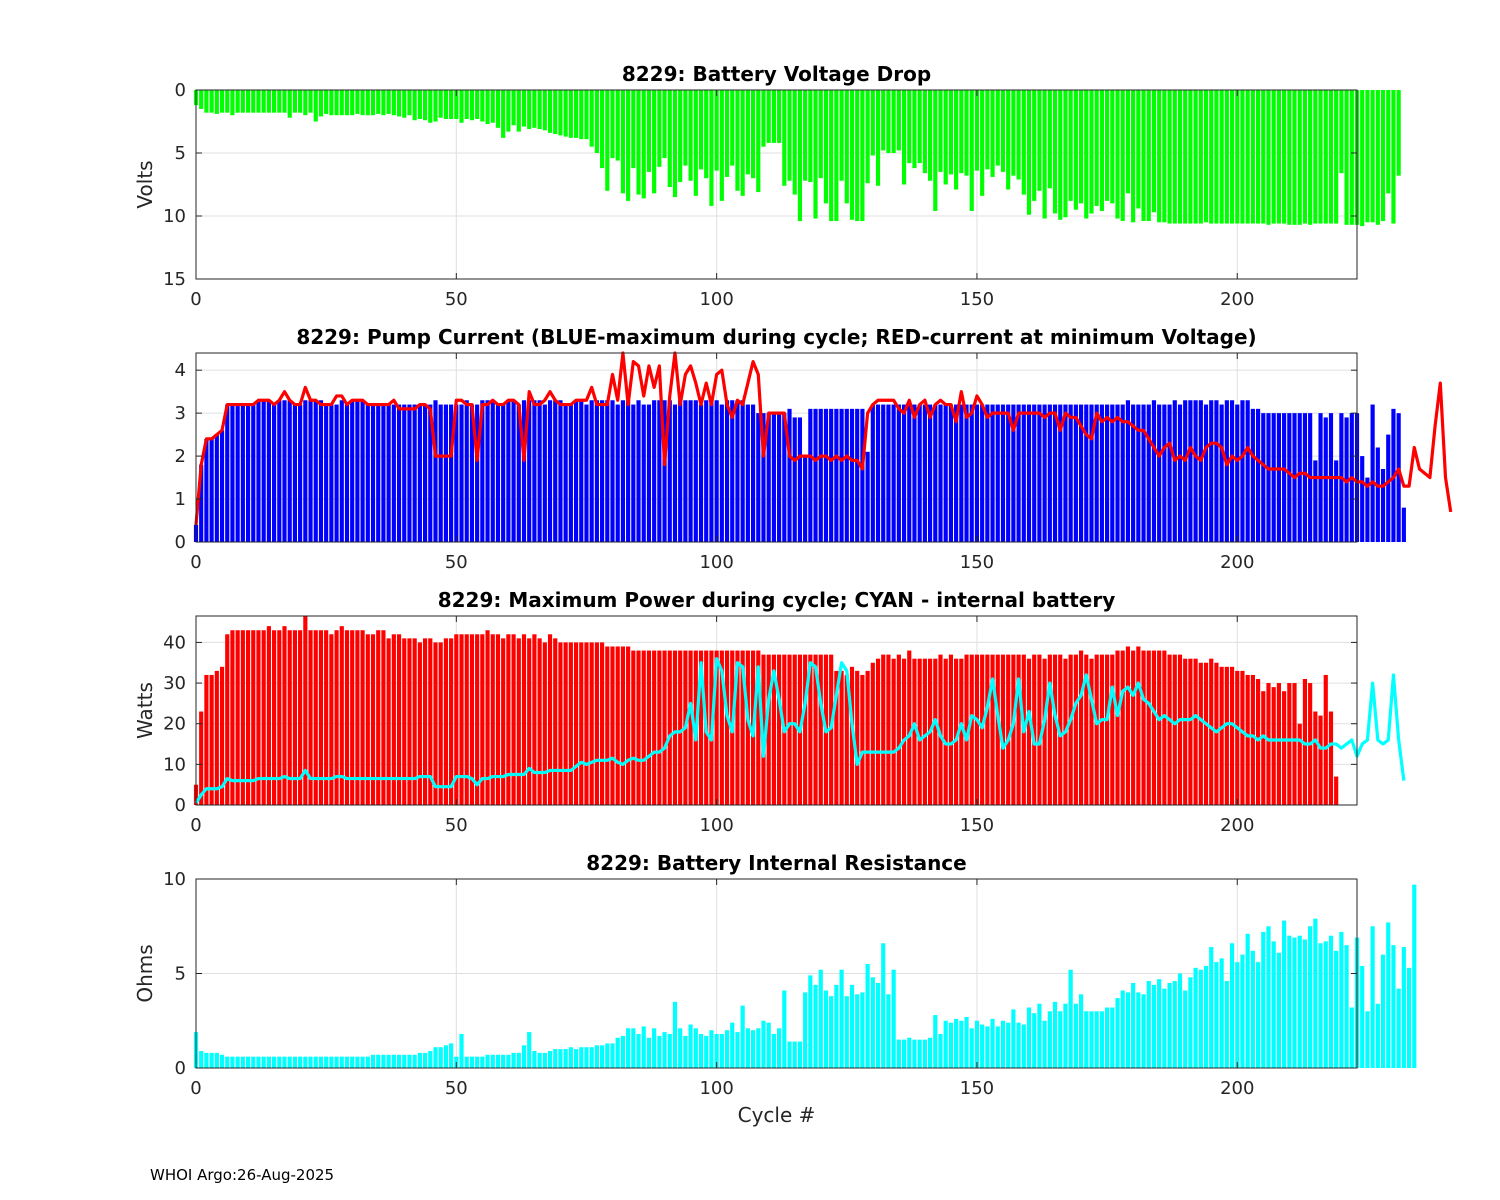 The width and height of the screenshot is (1500, 1200). I want to click on y-axis-label: Volts, so click(145, 184).